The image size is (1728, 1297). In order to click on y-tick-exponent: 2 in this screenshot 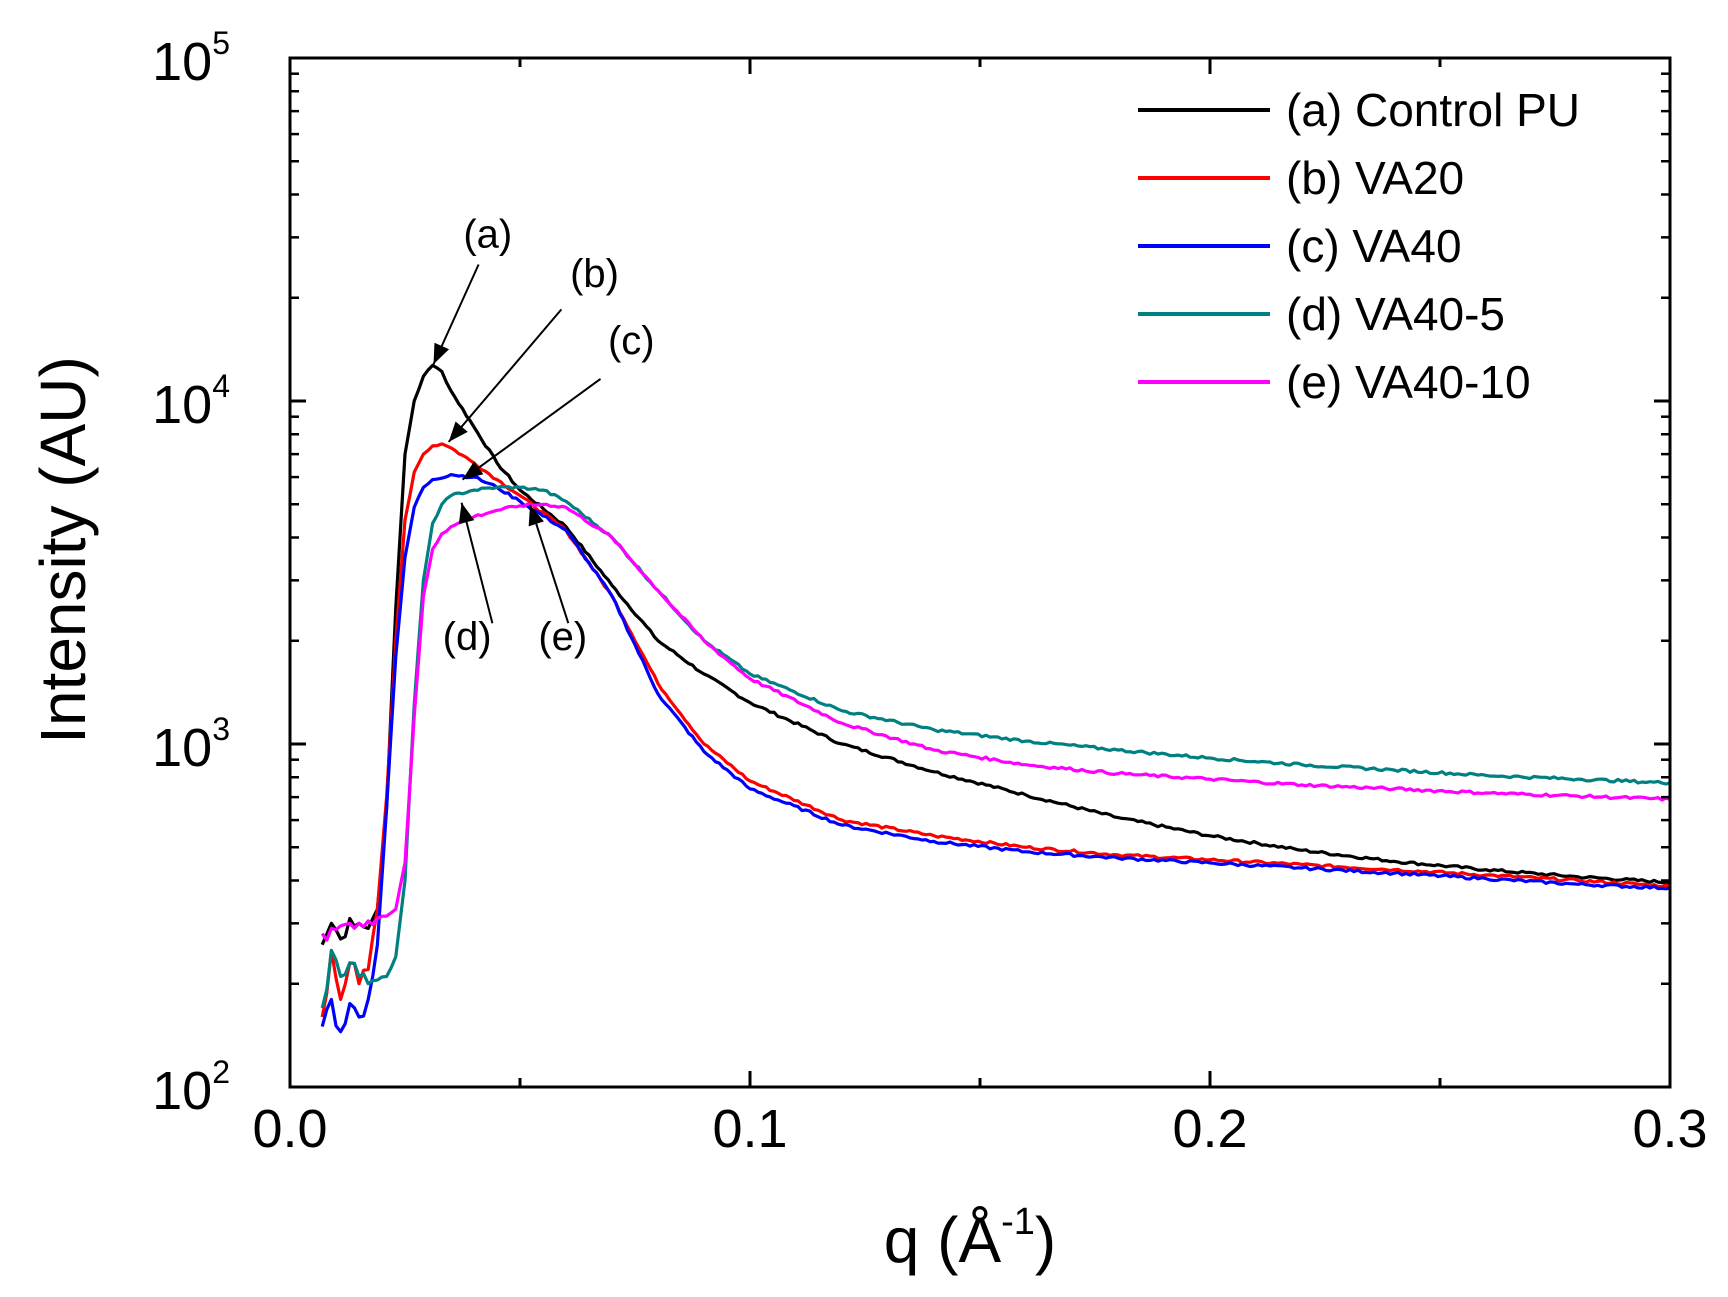, I will do `click(221, 1072)`.